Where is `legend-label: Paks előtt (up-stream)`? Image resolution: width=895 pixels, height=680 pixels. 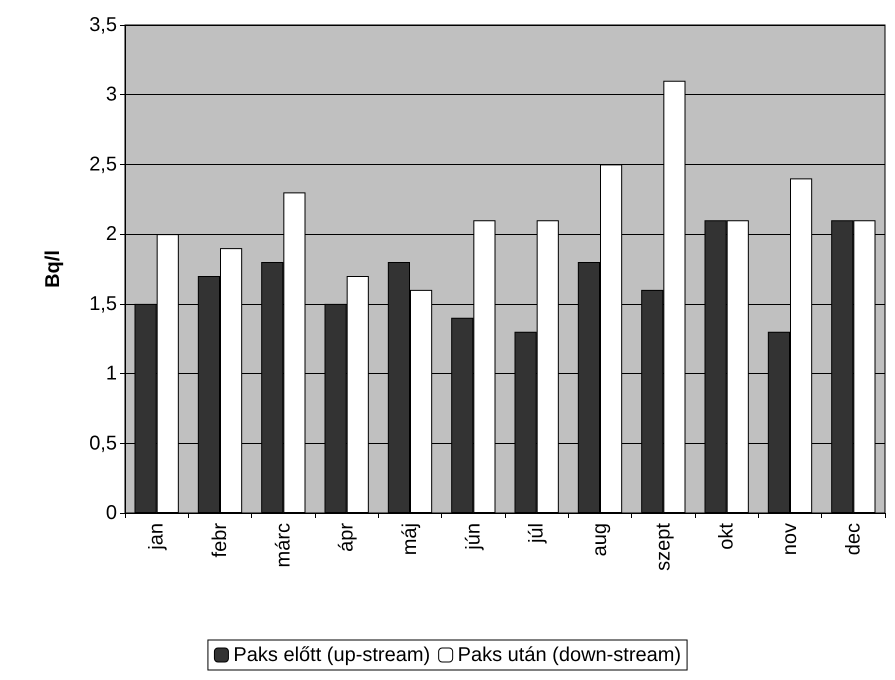
legend-label: Paks előtt (up-stream) is located at coordinates (331, 655).